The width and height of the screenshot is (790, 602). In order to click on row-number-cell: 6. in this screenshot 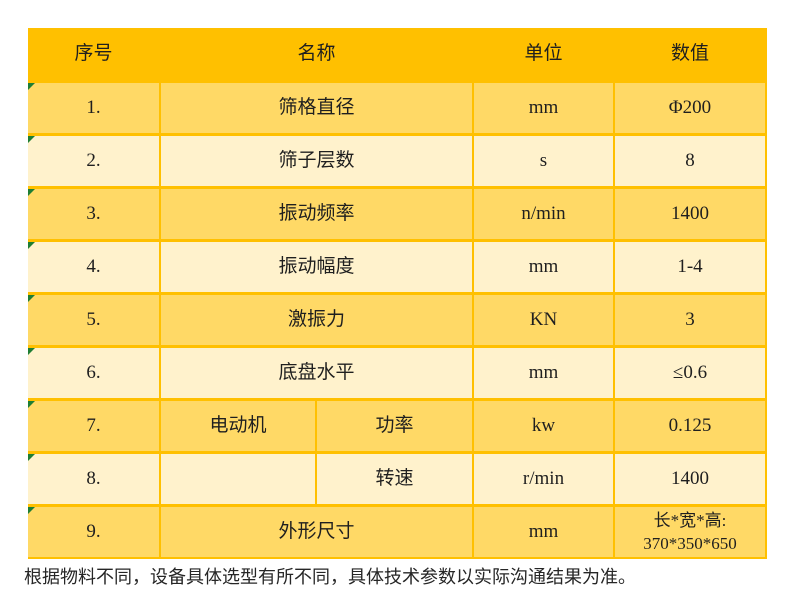, I will do `click(93, 373)`.